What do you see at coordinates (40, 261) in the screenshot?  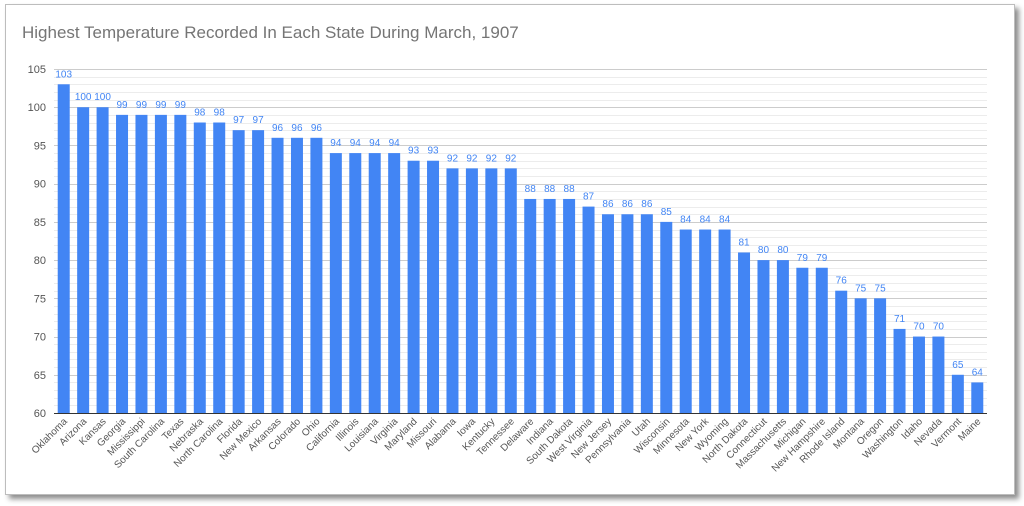 I see `y-tick-label: 80` at bounding box center [40, 261].